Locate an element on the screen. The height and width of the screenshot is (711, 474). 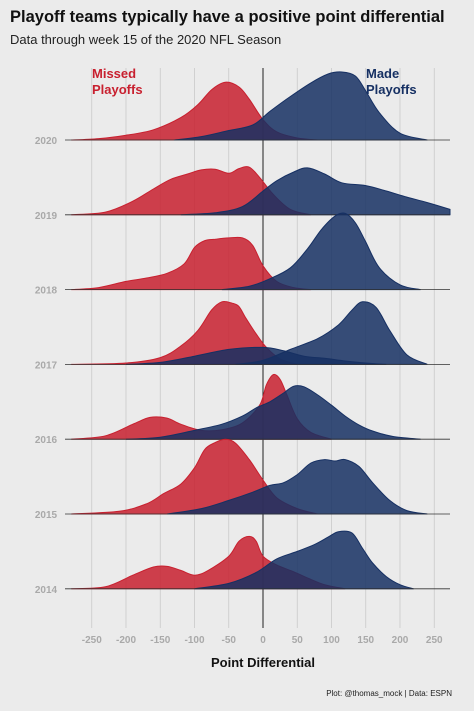
year-label: 2018 is located at coordinates (46, 291).